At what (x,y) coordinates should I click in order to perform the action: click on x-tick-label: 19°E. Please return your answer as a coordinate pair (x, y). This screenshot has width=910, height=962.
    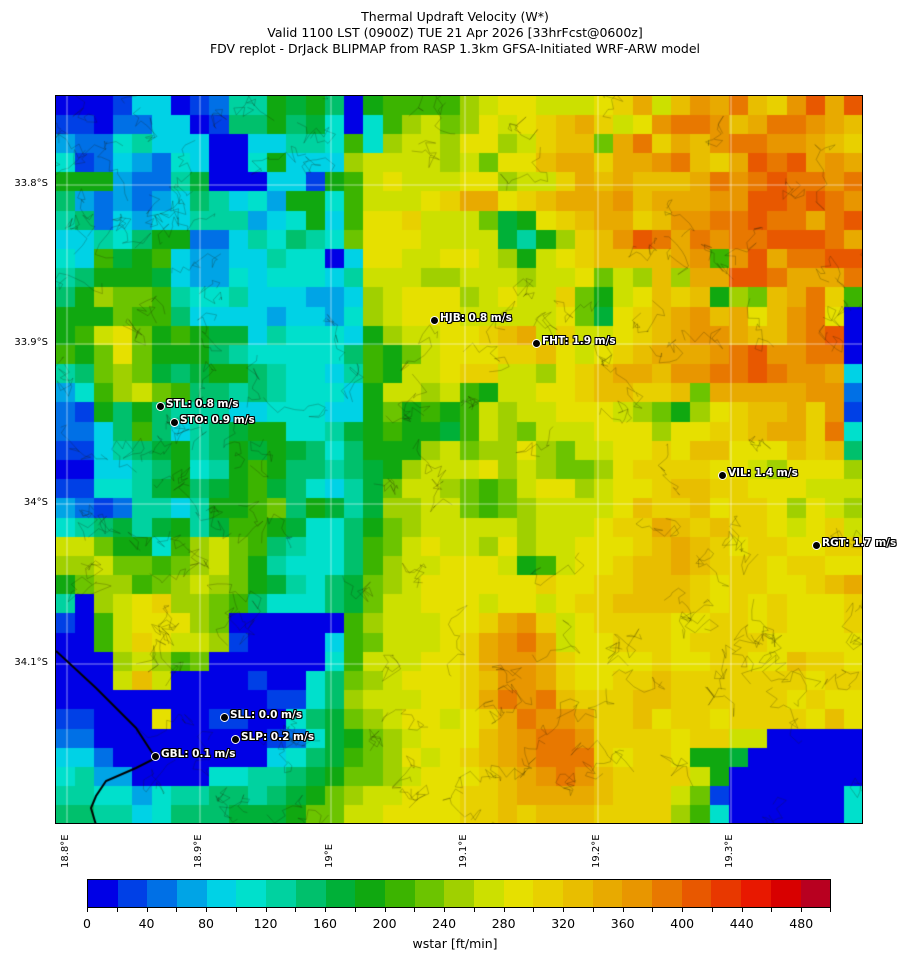
    Looking at the image, I should click on (329, 855).